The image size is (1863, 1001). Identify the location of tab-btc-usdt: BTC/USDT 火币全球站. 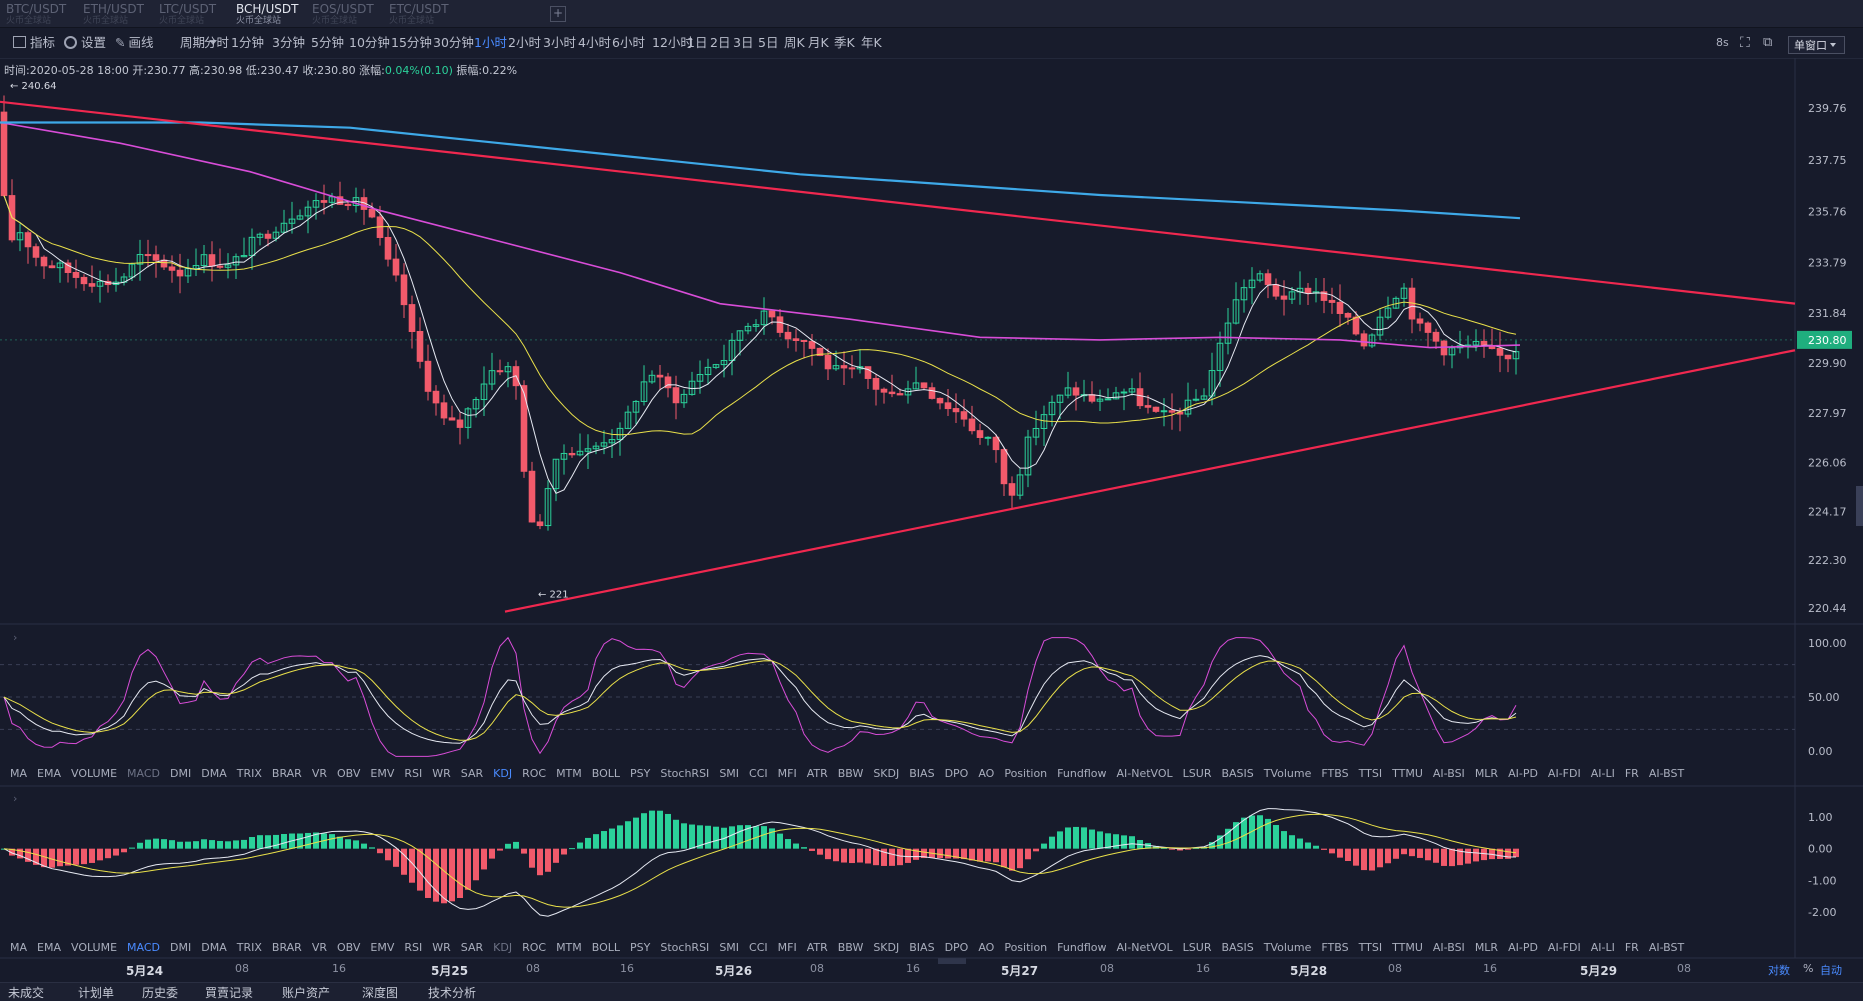
(45, 13).